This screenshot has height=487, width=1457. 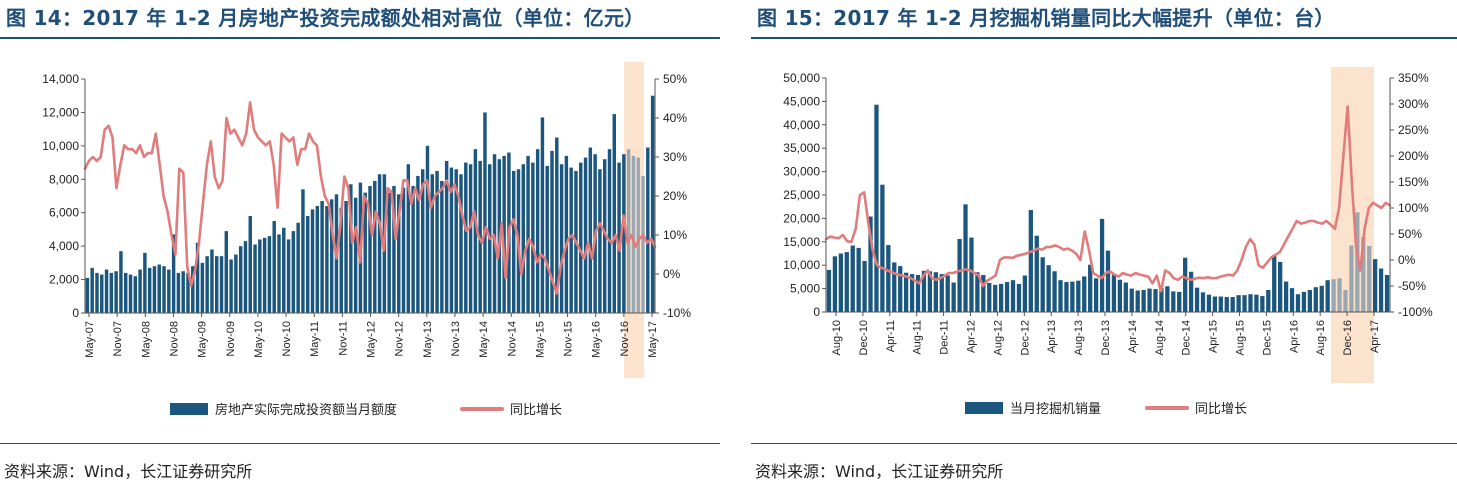 What do you see at coordinates (879, 471) in the screenshot?
I see `figure-15-source: 资料来源：Wind，长江证券研究所` at bounding box center [879, 471].